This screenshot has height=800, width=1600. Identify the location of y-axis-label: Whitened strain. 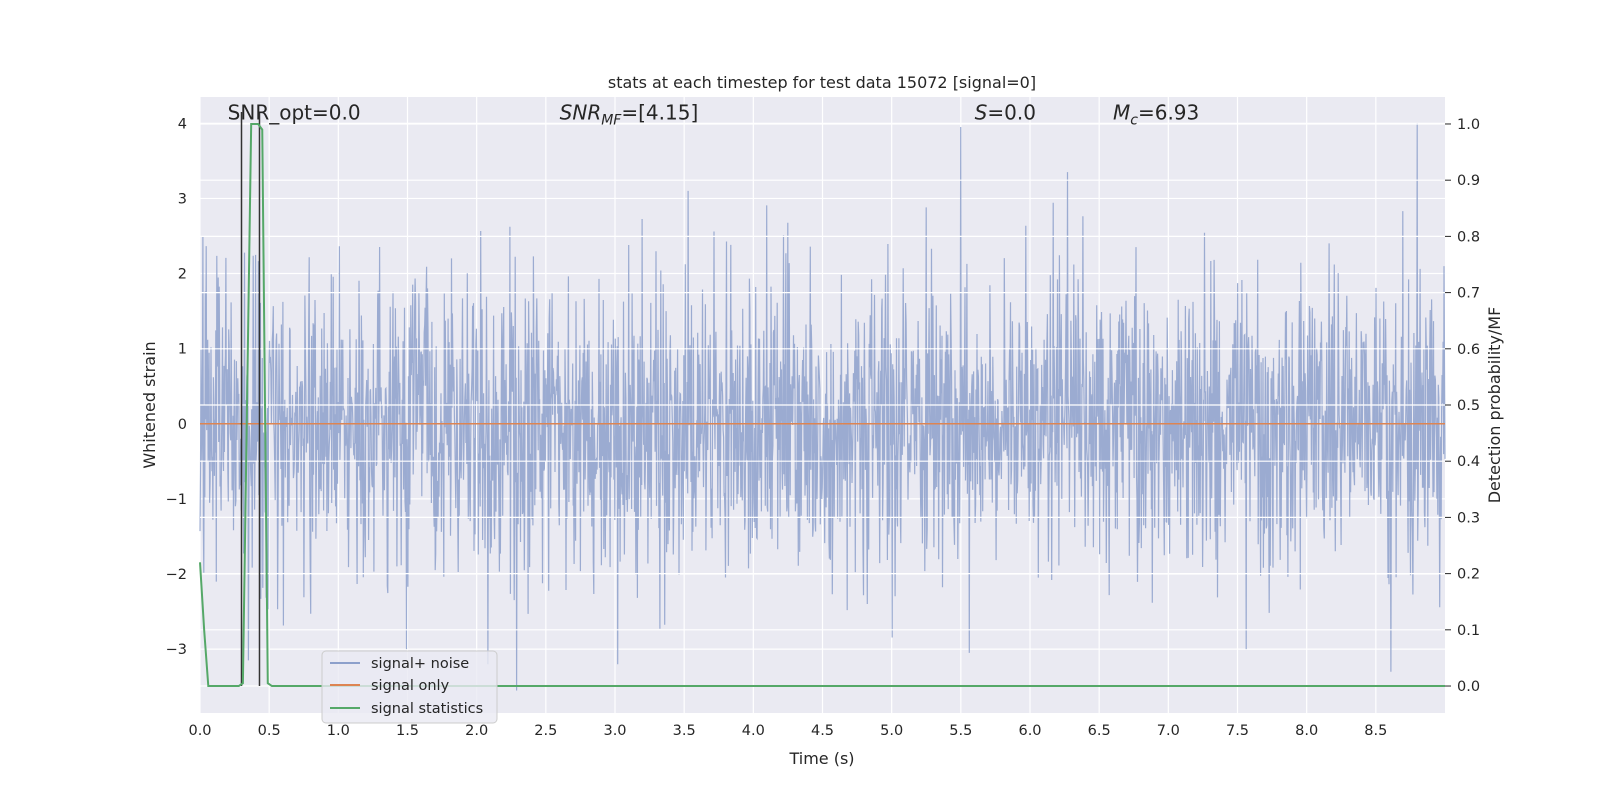
(149, 404).